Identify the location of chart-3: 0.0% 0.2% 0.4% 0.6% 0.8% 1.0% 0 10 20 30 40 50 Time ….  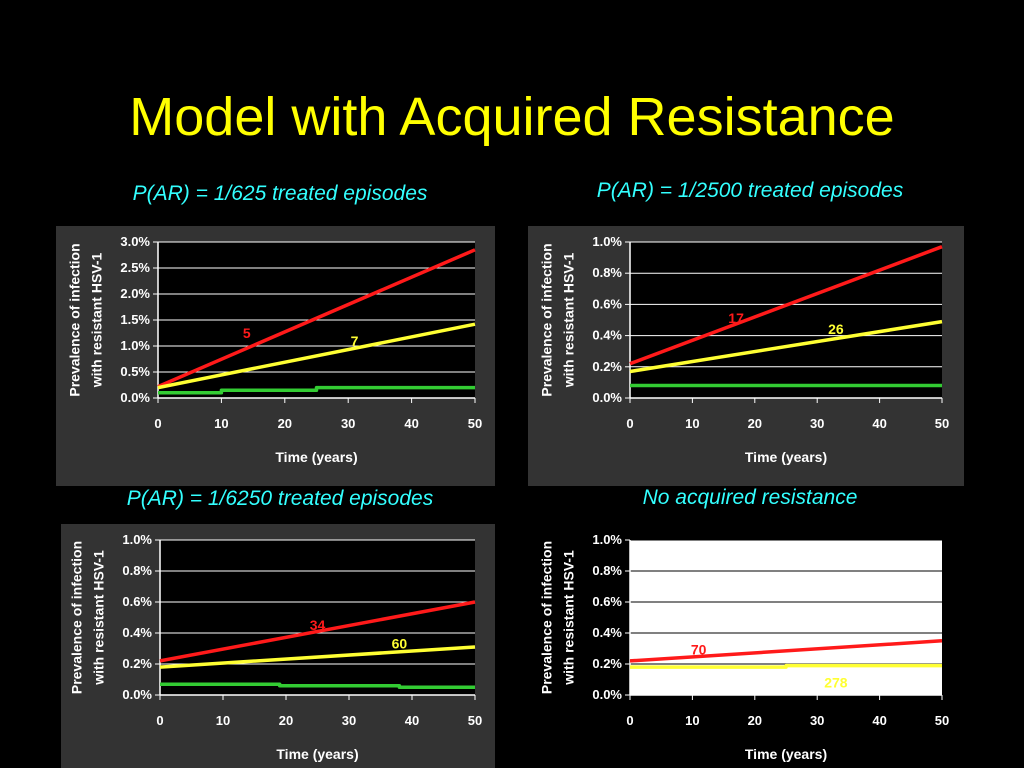
(278, 646).